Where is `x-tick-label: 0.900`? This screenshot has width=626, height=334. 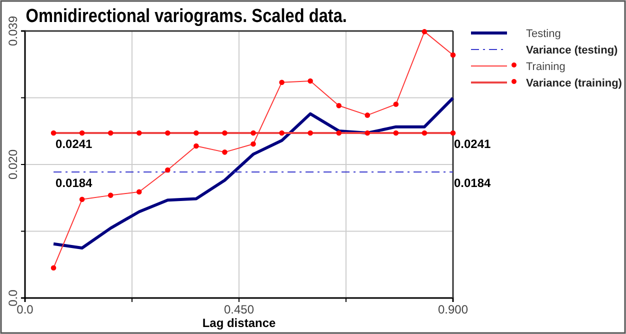 x-tick-label: 0.900 is located at coordinates (453, 309).